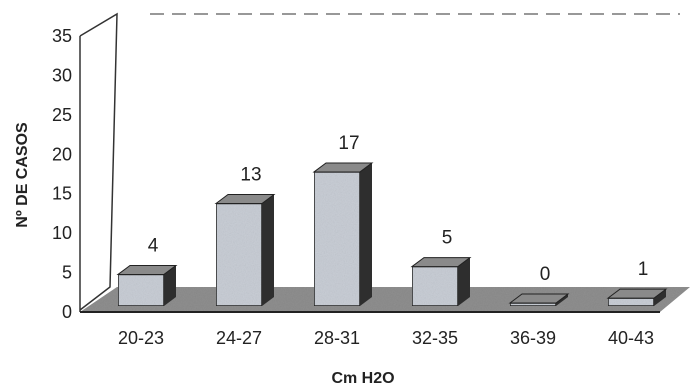  Describe the element at coordinates (386, 338) in the screenshot. I see `category-labels: 20-23 24-27 28-31 32-35 36-39 40-43` at that location.